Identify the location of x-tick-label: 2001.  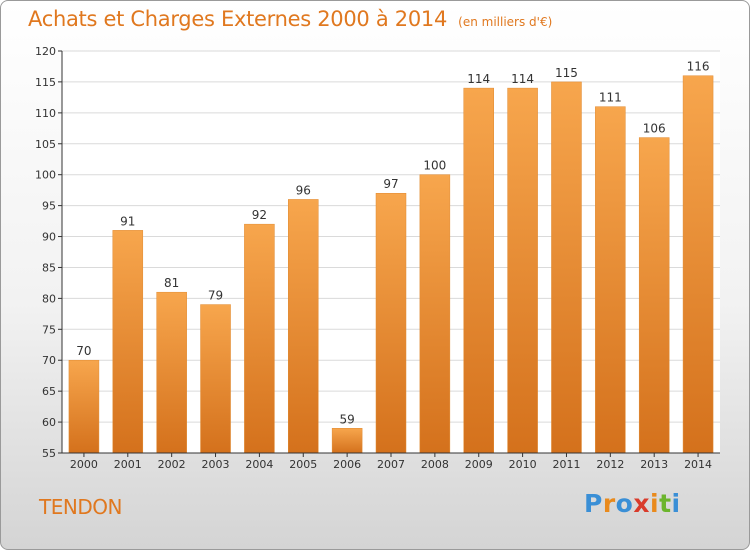
(128, 464).